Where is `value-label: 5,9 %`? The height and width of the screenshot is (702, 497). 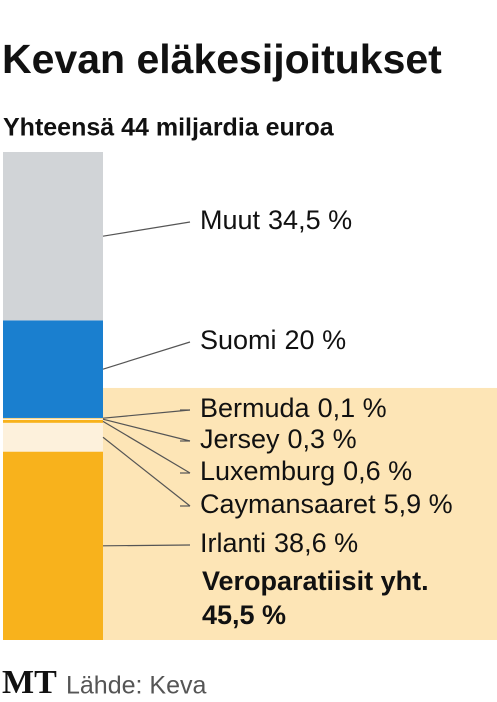
value-label: 5,9 % is located at coordinates (418, 504).